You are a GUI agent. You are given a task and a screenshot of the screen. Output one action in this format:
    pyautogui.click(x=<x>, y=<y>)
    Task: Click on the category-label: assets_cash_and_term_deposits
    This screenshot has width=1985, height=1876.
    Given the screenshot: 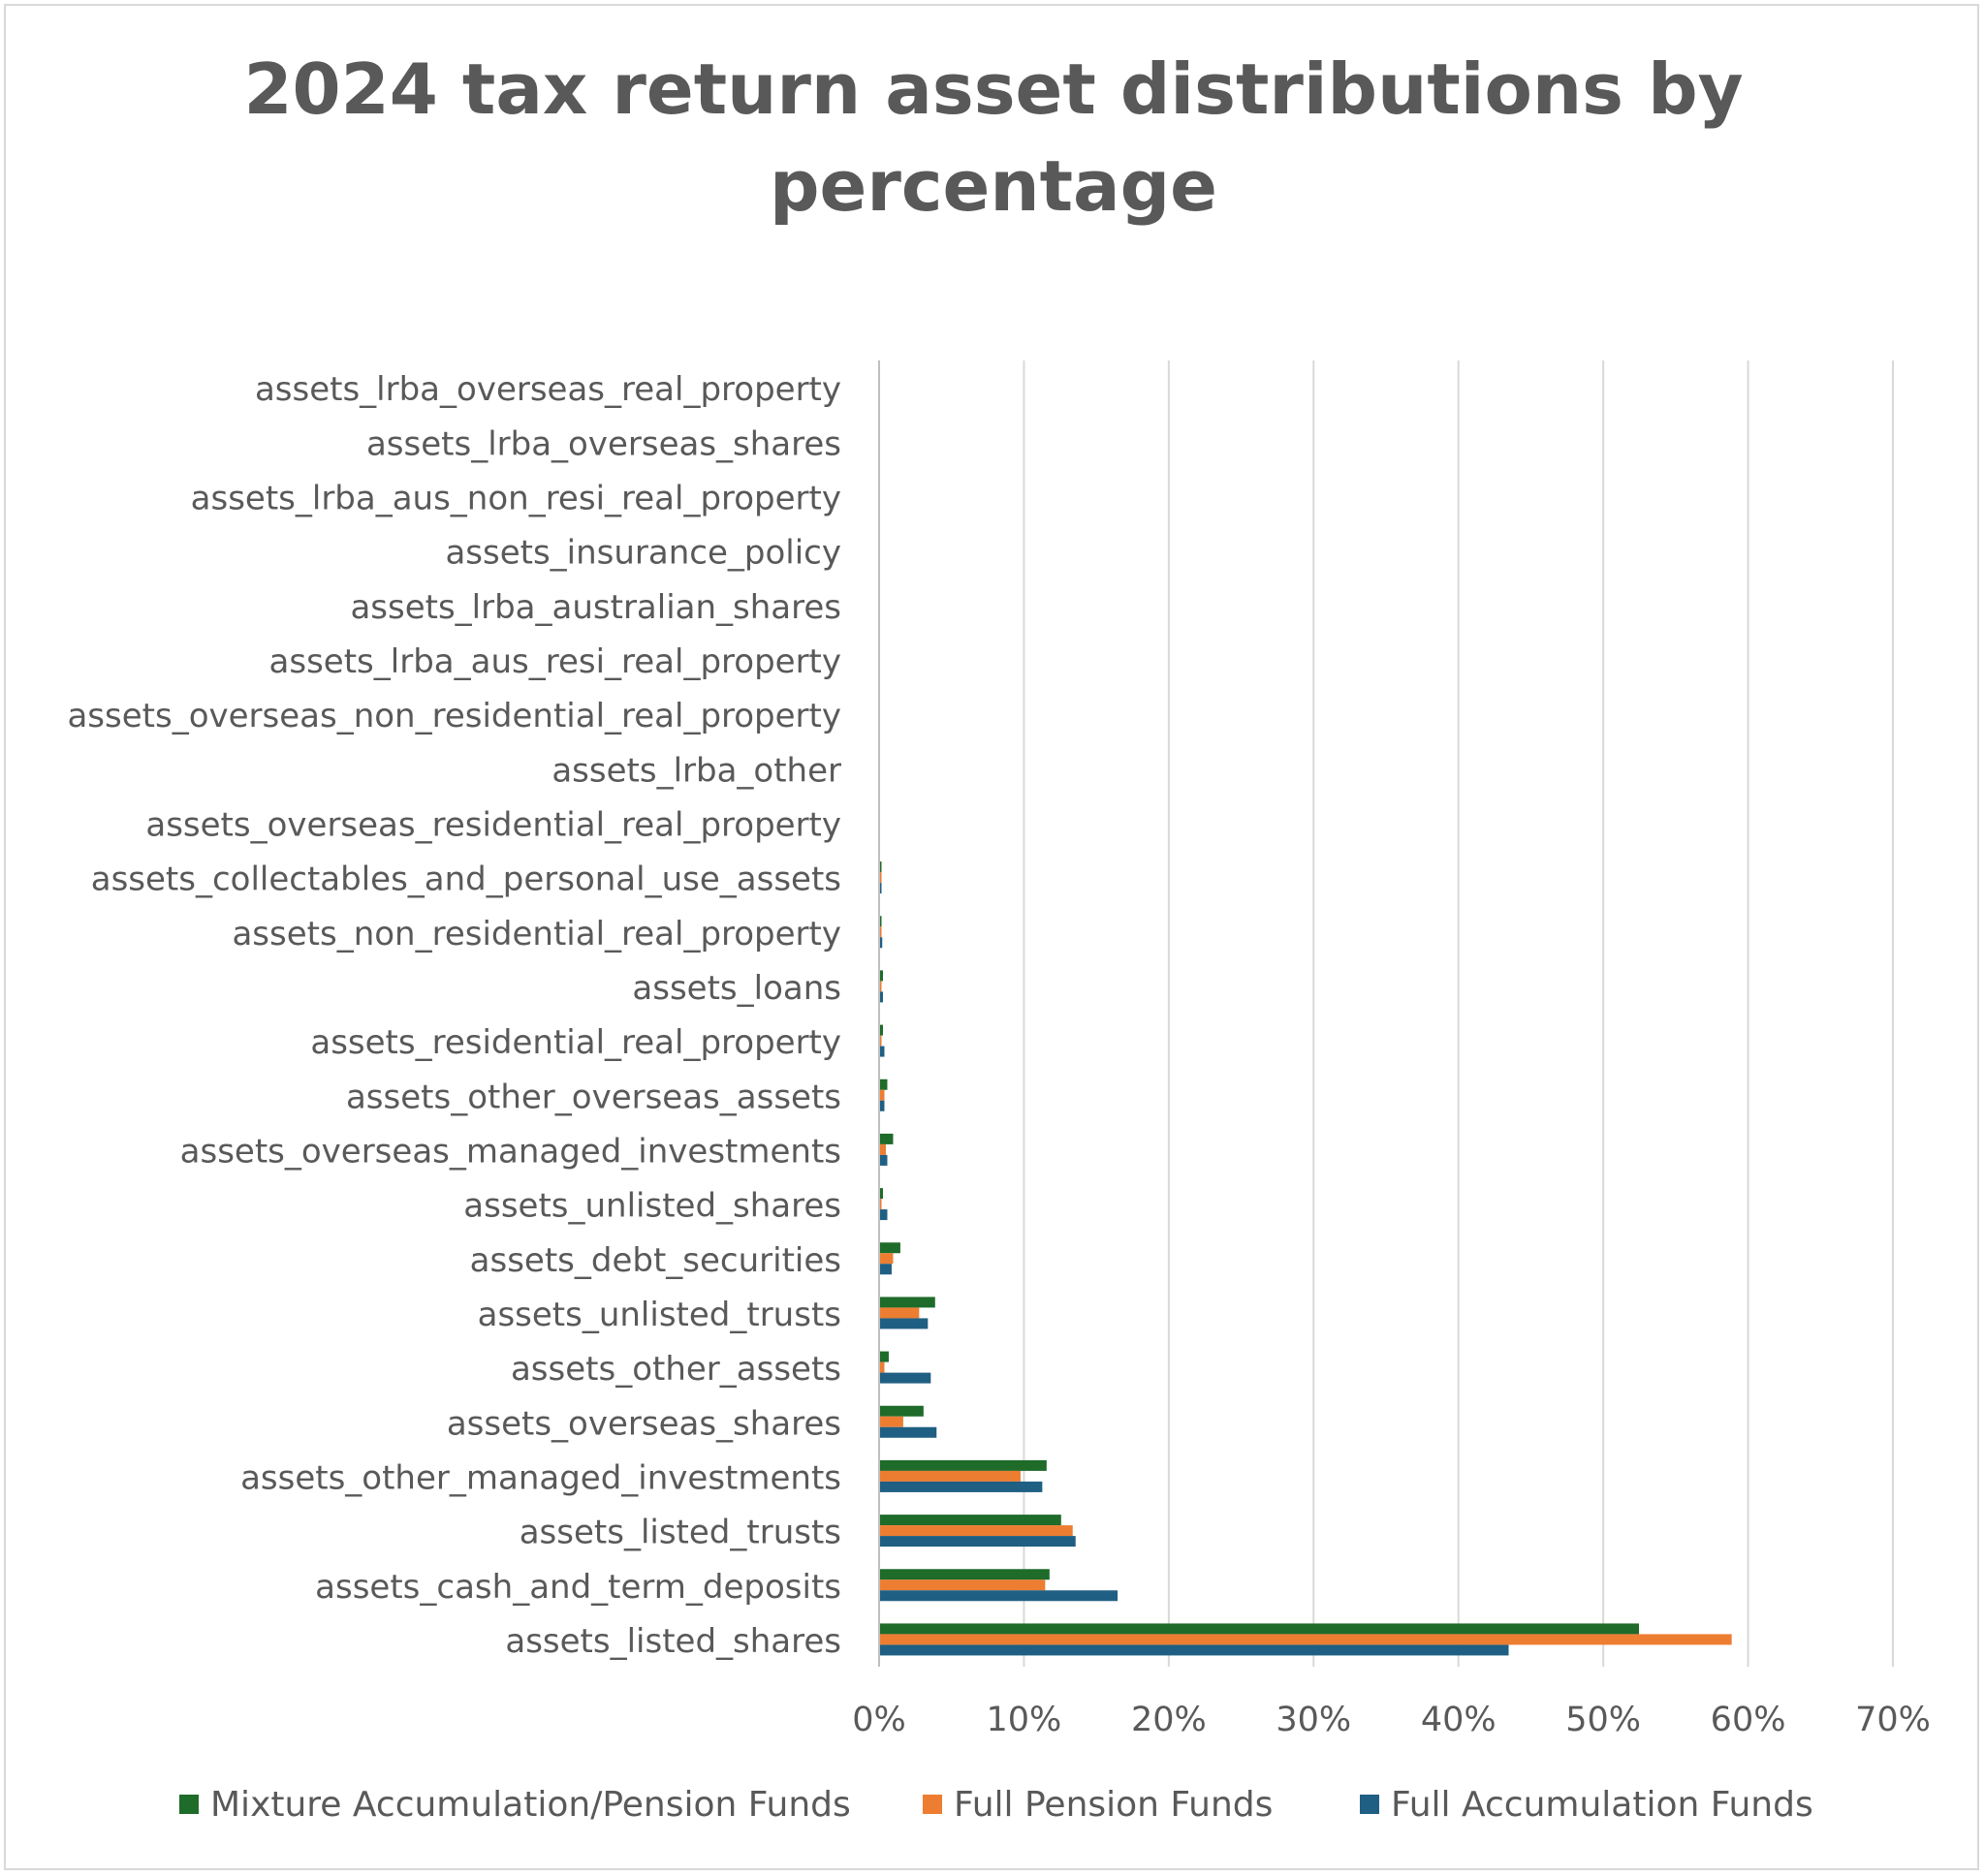 What is the action you would take?
    pyautogui.click(x=578, y=1588)
    